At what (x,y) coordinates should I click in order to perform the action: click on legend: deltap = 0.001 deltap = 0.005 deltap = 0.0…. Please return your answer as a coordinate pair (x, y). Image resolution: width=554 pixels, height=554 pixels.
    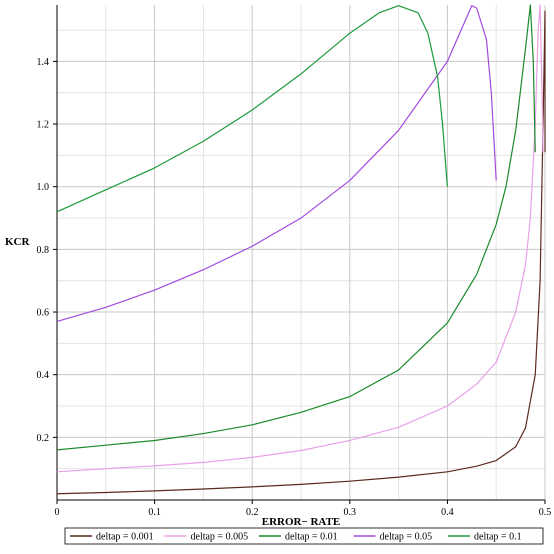
    Looking at the image, I should click on (304, 536).